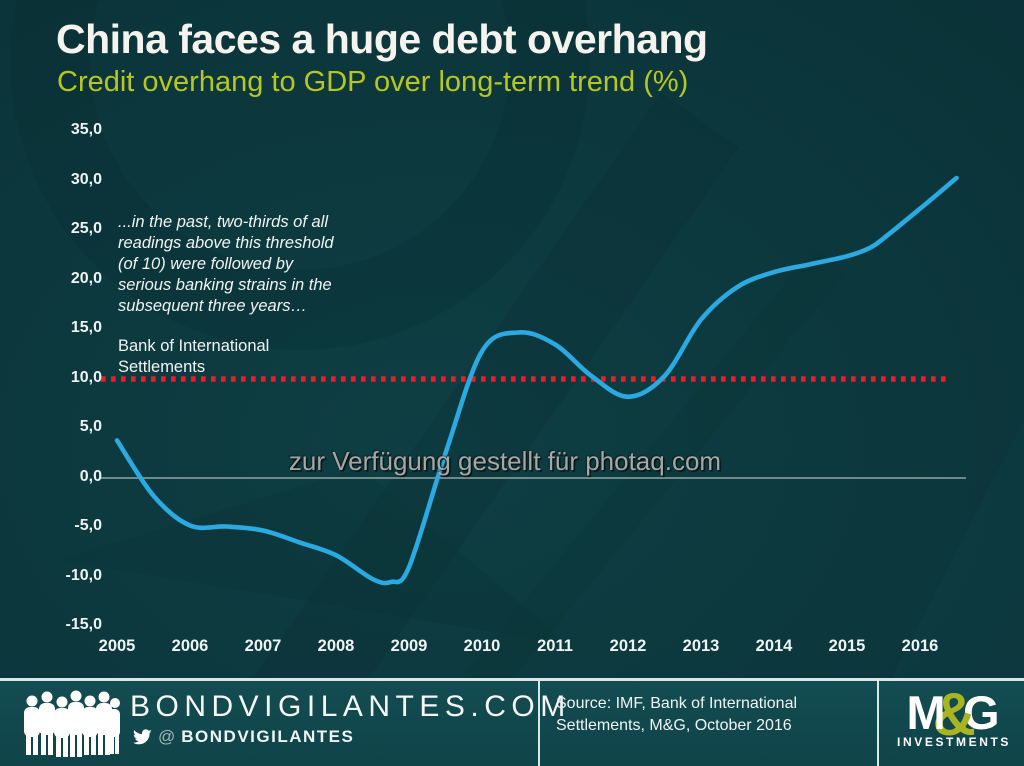 The height and width of the screenshot is (766, 1024). What do you see at coordinates (263, 646) in the screenshot?
I see `x-tick-label: 2007` at bounding box center [263, 646].